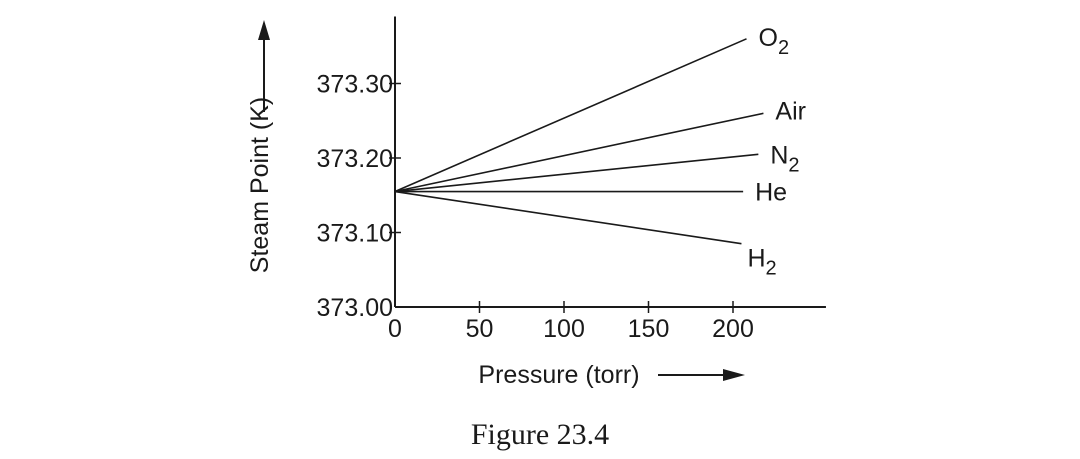 Image resolution: width=1080 pixels, height=459 pixels. I want to click on series-label-o2: O2, so click(774, 41).